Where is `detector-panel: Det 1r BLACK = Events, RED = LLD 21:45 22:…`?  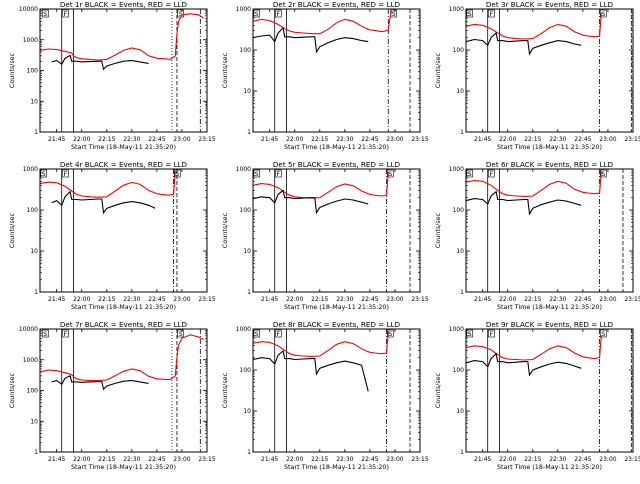 detector-panel: Det 1r BLACK = Events, RED = LLD 21:45 22:… is located at coordinates (112, 75).